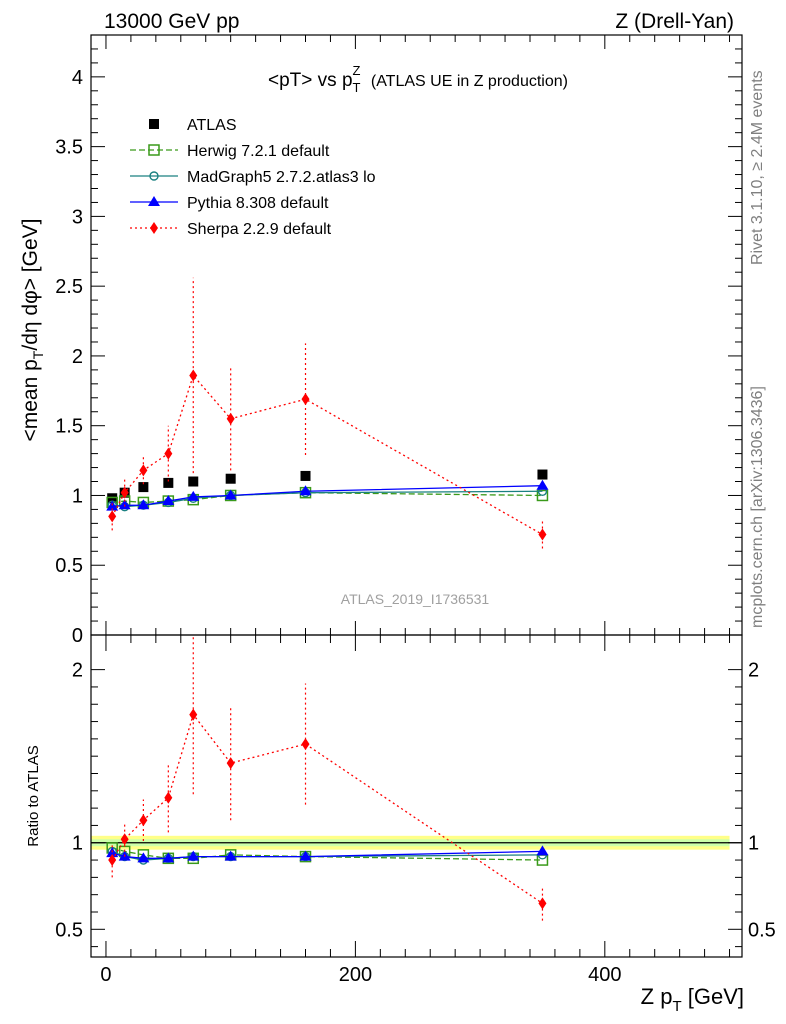 The image size is (786, 1024). What do you see at coordinates (77, 78) in the screenshot?
I see `y-tick-label: 4` at bounding box center [77, 78].